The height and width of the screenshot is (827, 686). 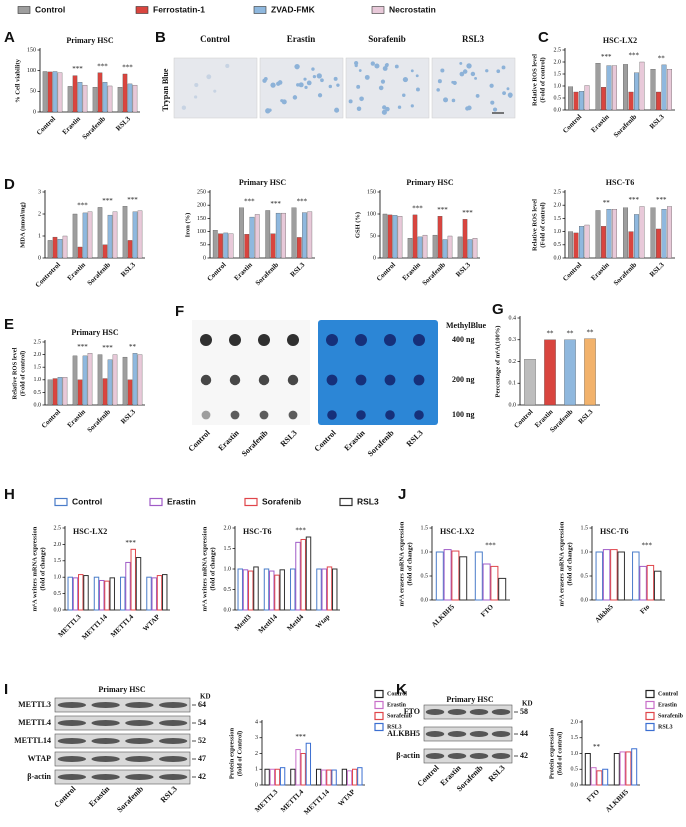 I want to click on y-tick-label: 150, so click(x=371, y=192).